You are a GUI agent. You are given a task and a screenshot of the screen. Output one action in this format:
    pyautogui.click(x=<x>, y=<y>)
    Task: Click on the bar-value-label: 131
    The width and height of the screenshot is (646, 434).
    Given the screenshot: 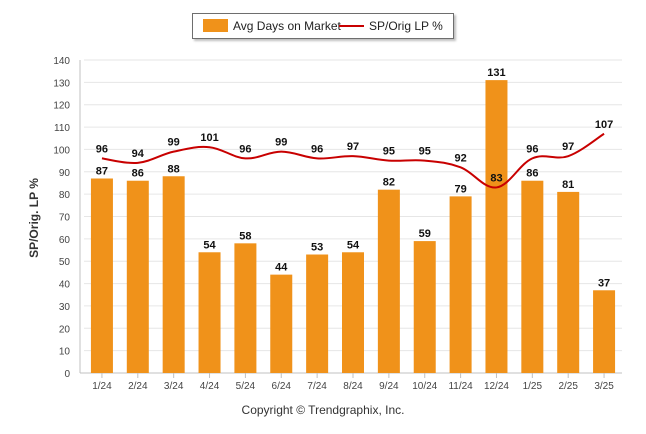 What is the action you would take?
    pyautogui.click(x=496, y=73)
    